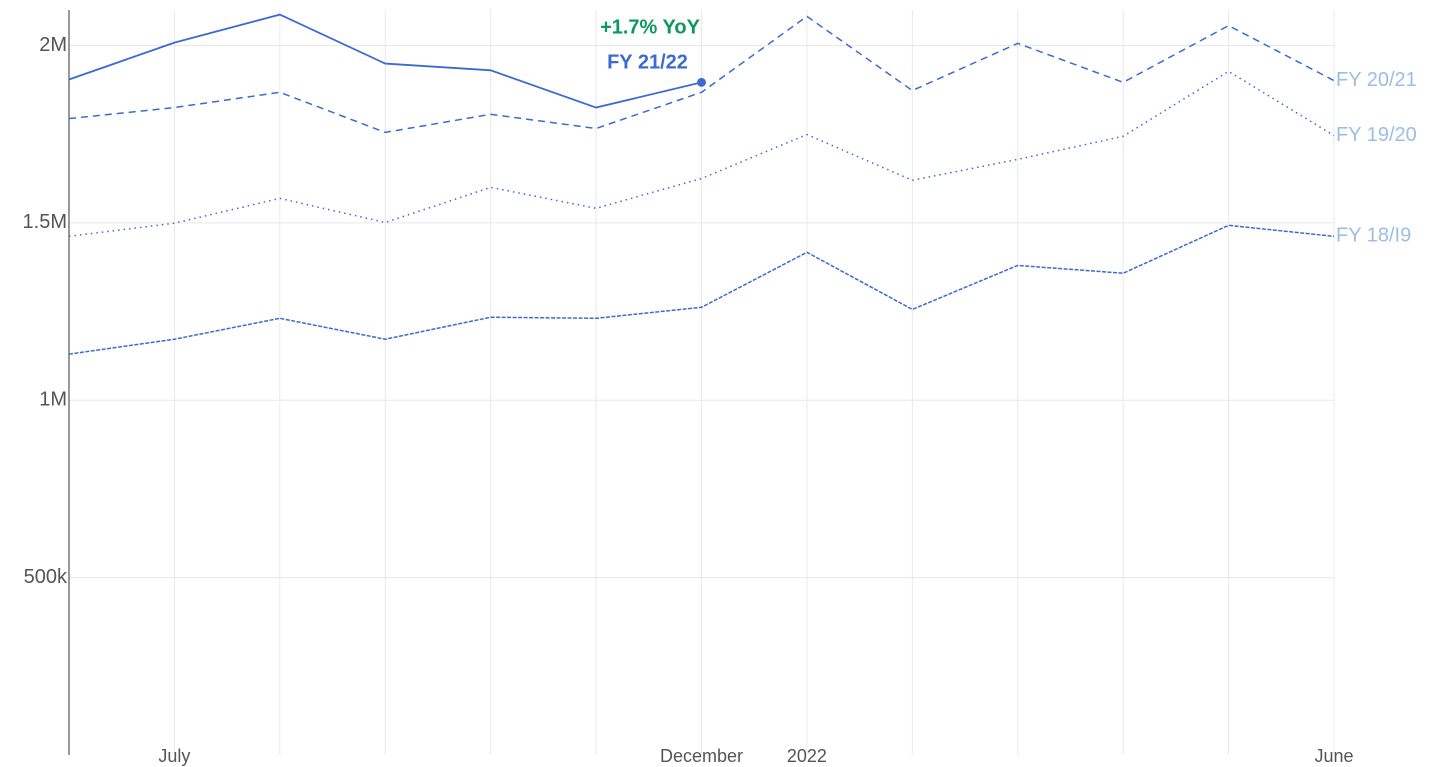  I want to click on x-tick-label: June, so click(1333, 756).